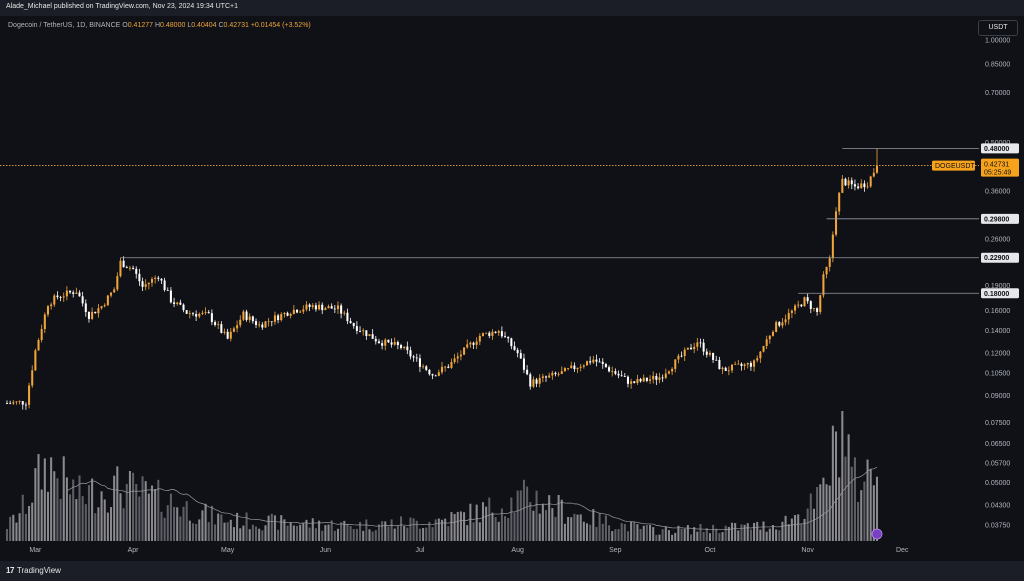 The width and height of the screenshot is (1024, 581). I want to click on currency-button: USDT, so click(998, 28).